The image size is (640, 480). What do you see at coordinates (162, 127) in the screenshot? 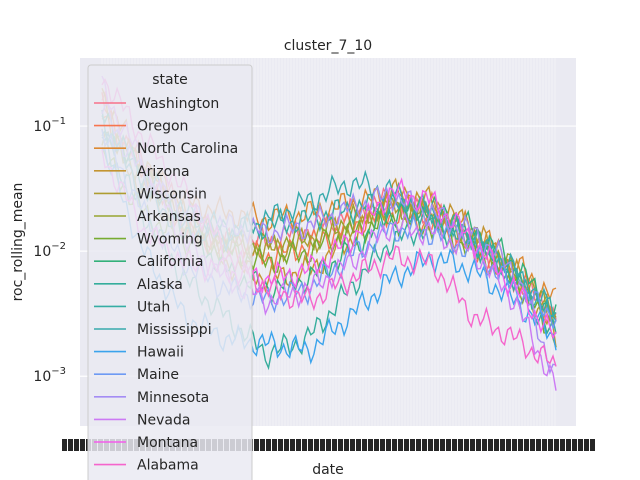
I see `legend-label: Oregon` at bounding box center [162, 127].